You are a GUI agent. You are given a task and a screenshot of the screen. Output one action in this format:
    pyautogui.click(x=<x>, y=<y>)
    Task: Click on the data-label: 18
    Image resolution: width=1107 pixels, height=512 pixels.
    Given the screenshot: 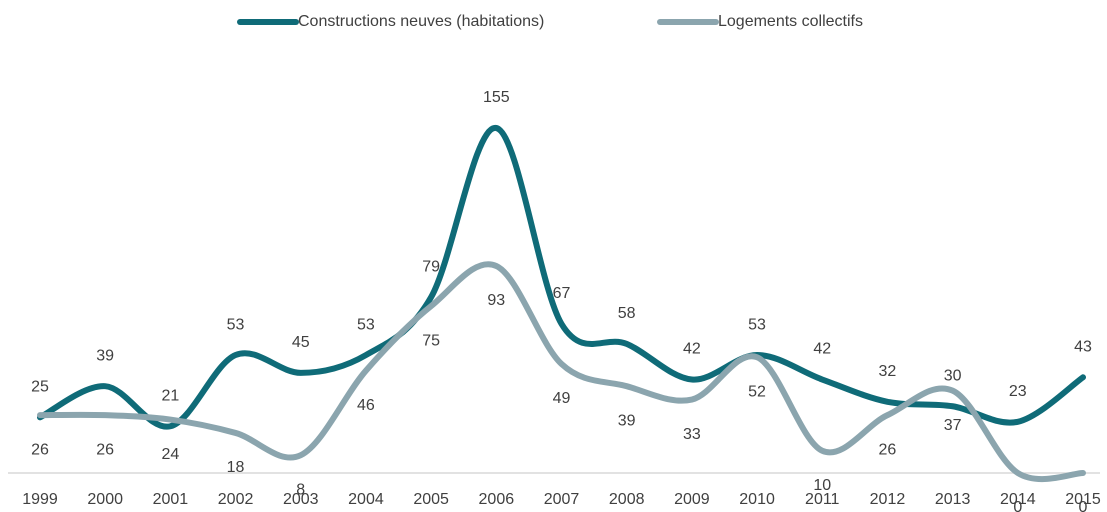 What is the action you would take?
    pyautogui.click(x=236, y=467)
    